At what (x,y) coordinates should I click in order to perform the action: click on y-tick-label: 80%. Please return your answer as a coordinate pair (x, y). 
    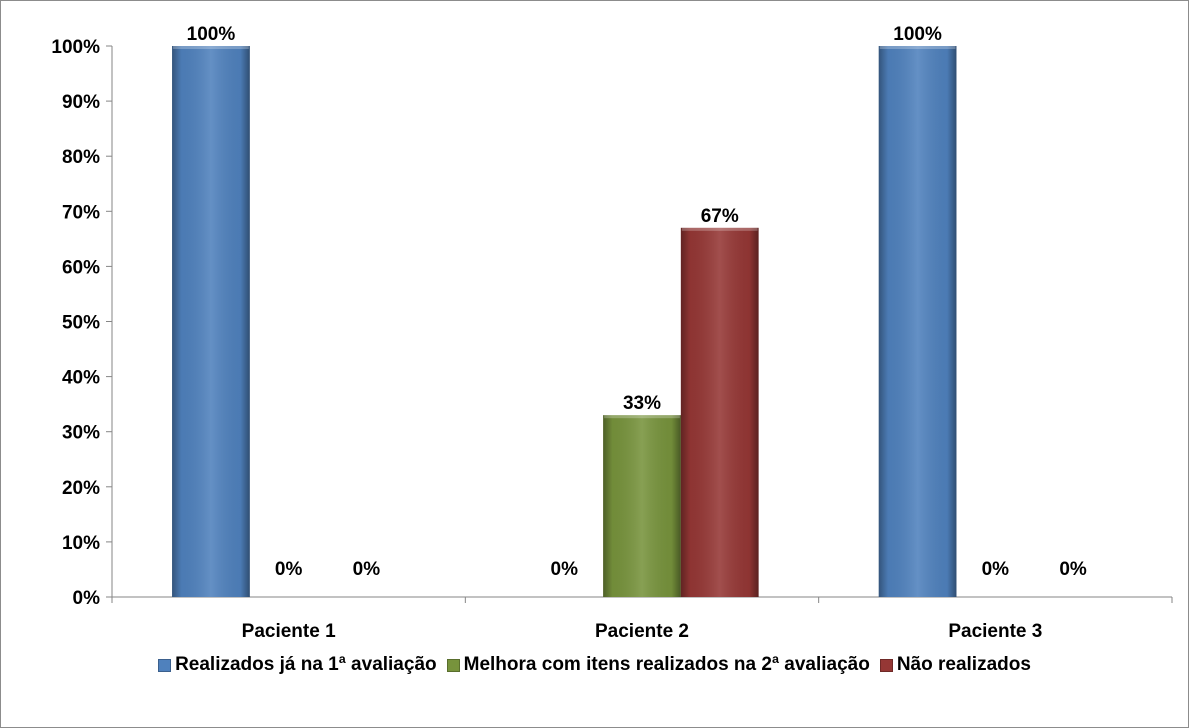
    Looking at the image, I should click on (81, 157).